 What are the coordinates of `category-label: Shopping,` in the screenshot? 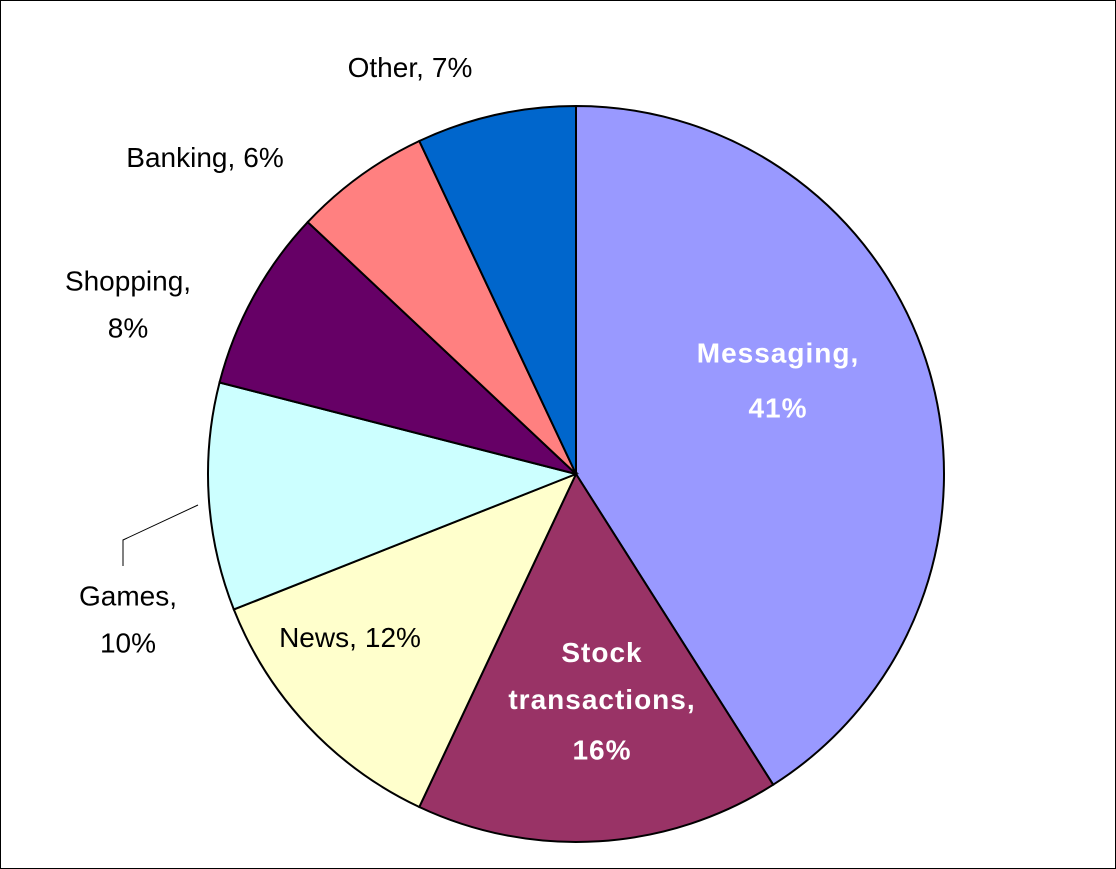 It's located at (128, 280).